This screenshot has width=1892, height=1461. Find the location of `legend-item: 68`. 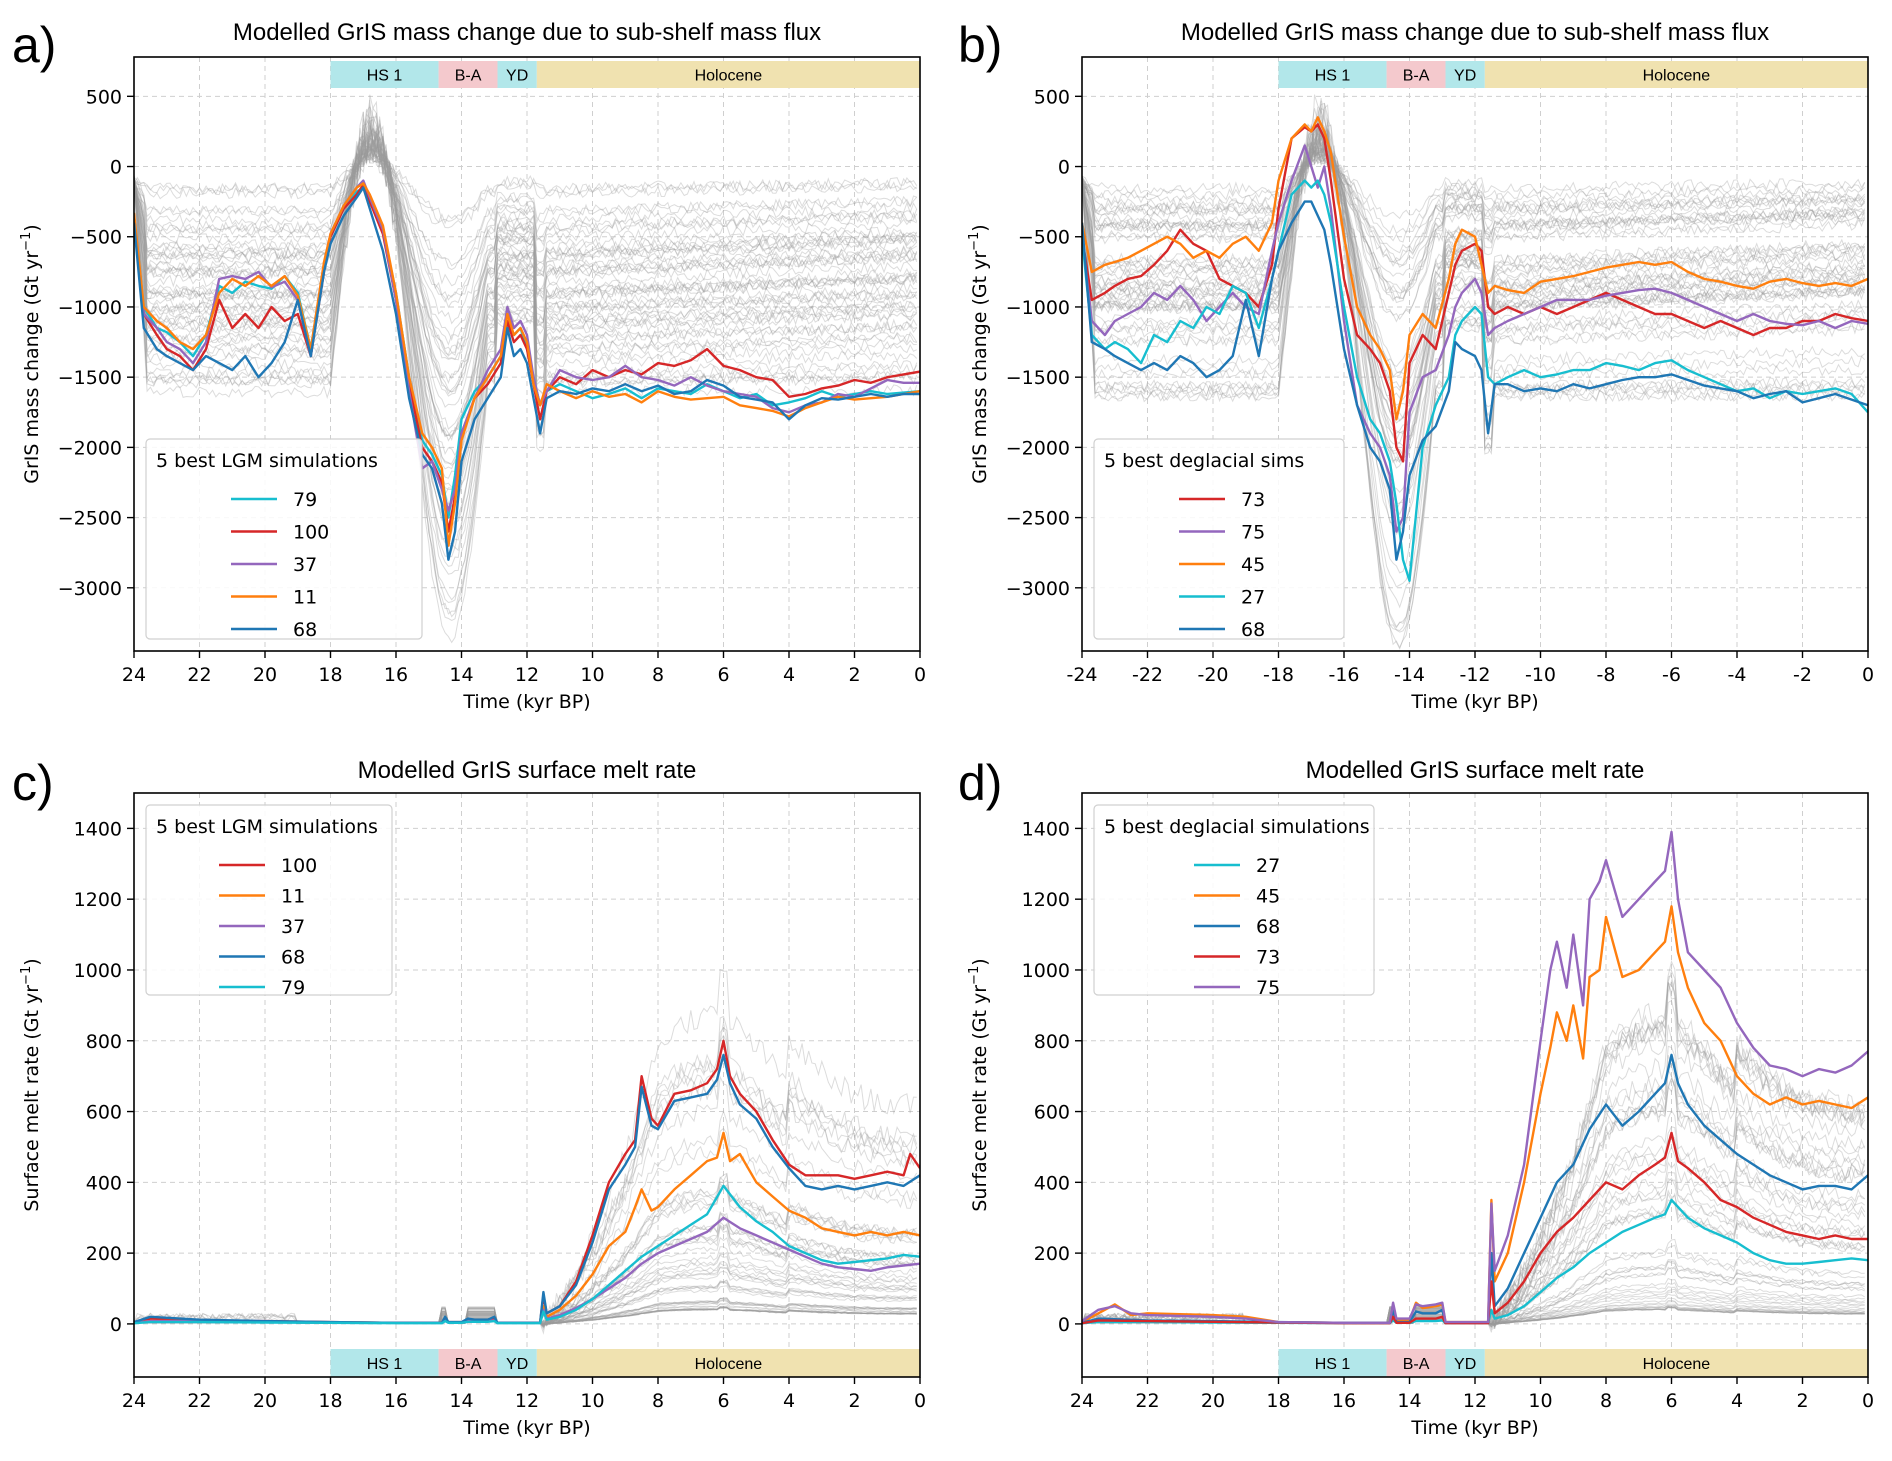

legend-item: 68 is located at coordinates (274, 630).